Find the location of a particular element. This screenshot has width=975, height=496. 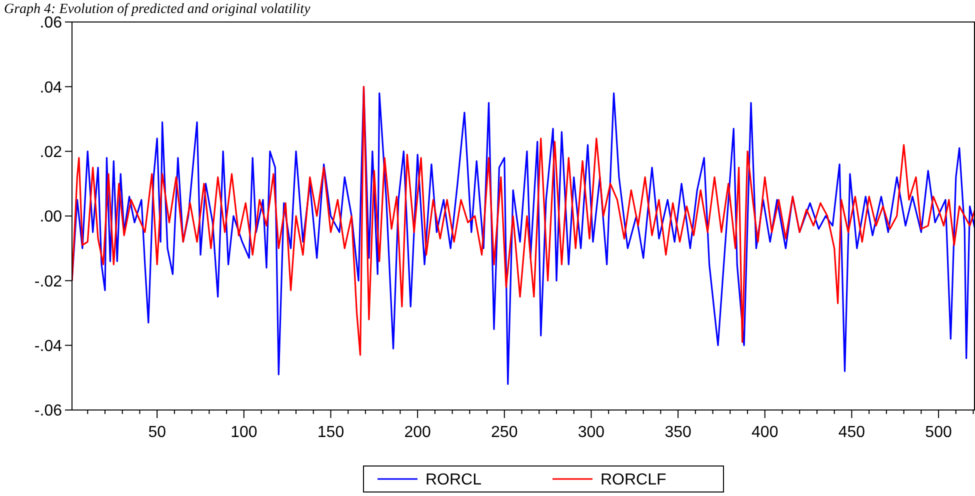

legend-label: RORCL is located at coordinates (454, 480).